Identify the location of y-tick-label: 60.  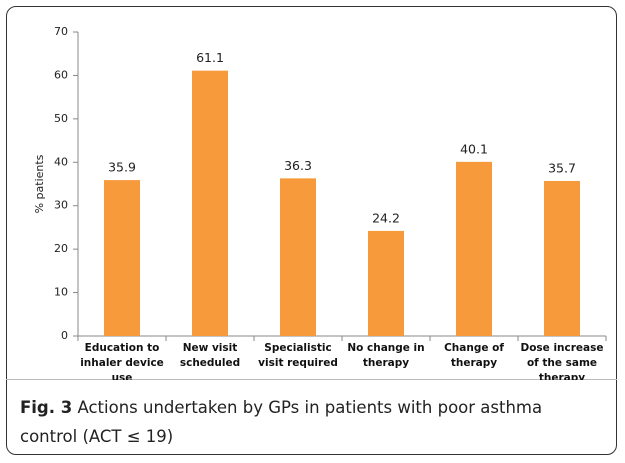
(61, 74).